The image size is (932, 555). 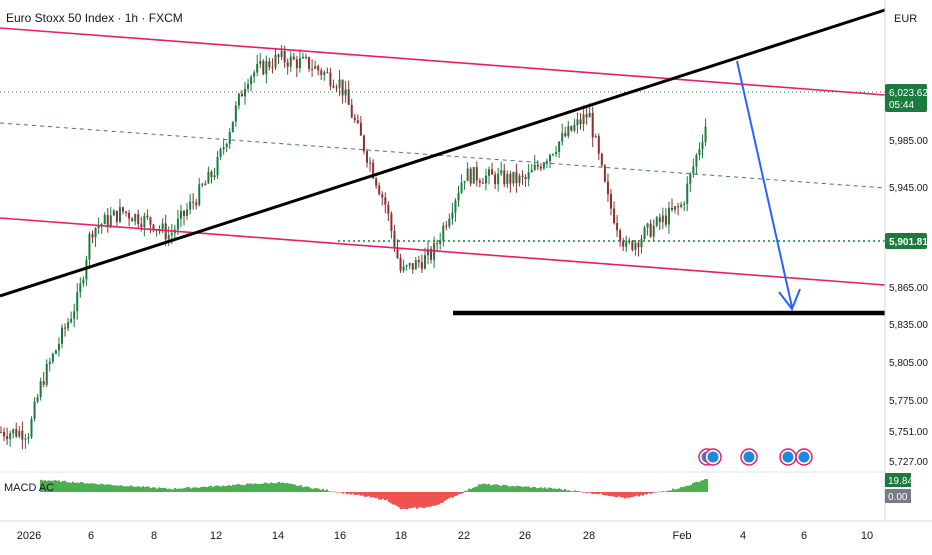 I want to click on macd-zero-badge: 0.00, so click(x=898, y=496).